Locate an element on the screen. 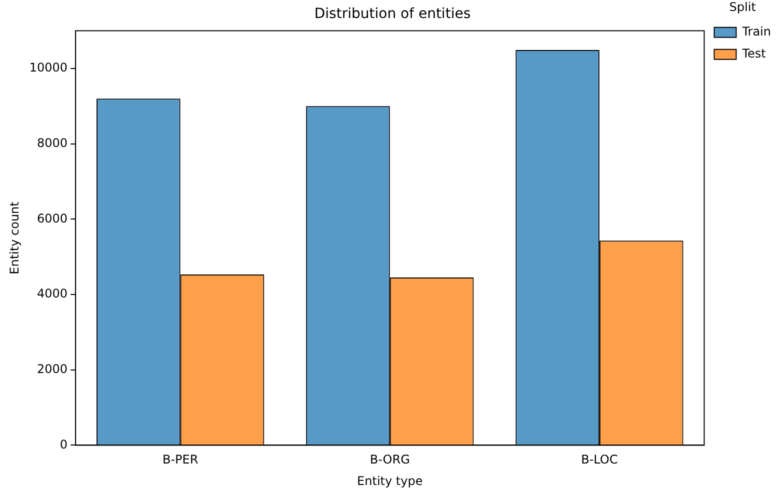 The width and height of the screenshot is (783, 495). y-tick-label: 2000 is located at coordinates (52, 369).